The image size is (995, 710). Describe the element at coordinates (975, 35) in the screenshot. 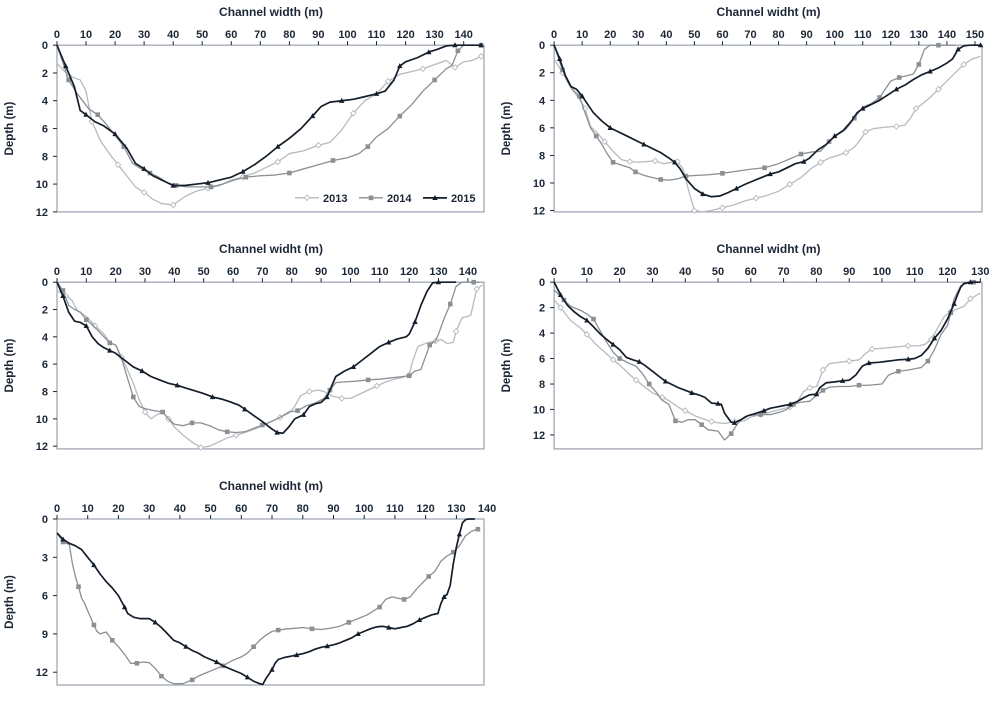

I see `x-tick-label: 150` at that location.